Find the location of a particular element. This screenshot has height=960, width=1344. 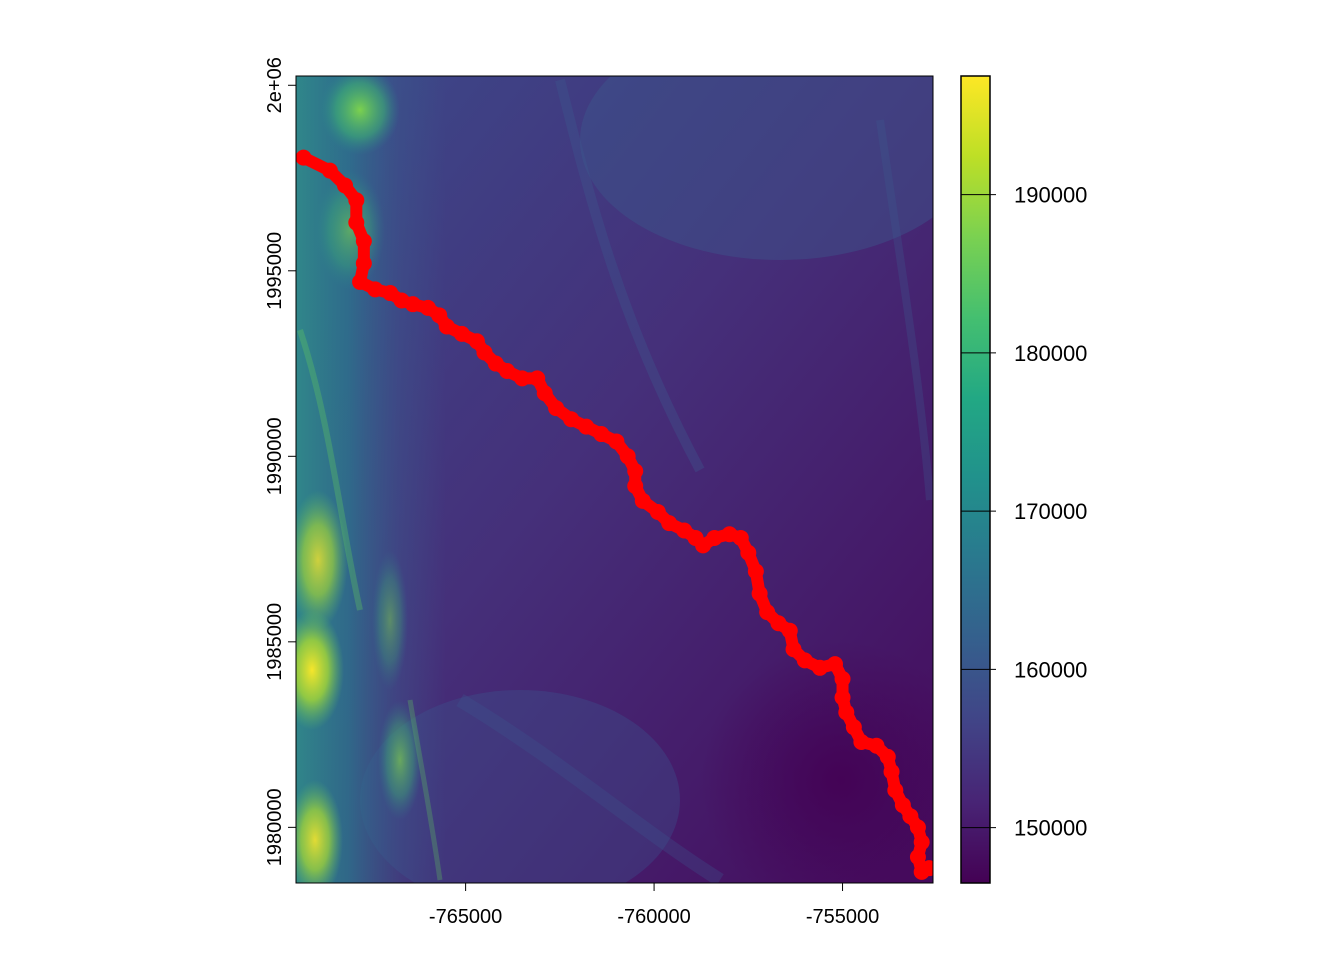

colorbar-tick-label: 150000 is located at coordinates (1050, 828).